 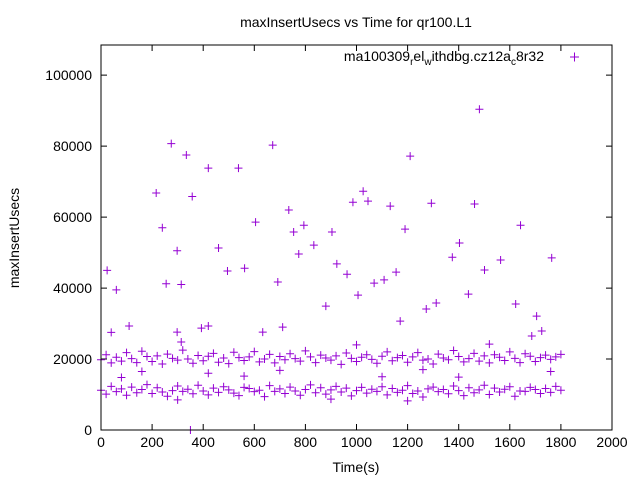 What do you see at coordinates (530, 56) in the screenshot?
I see `legend-label-part: 8r32` at bounding box center [530, 56].